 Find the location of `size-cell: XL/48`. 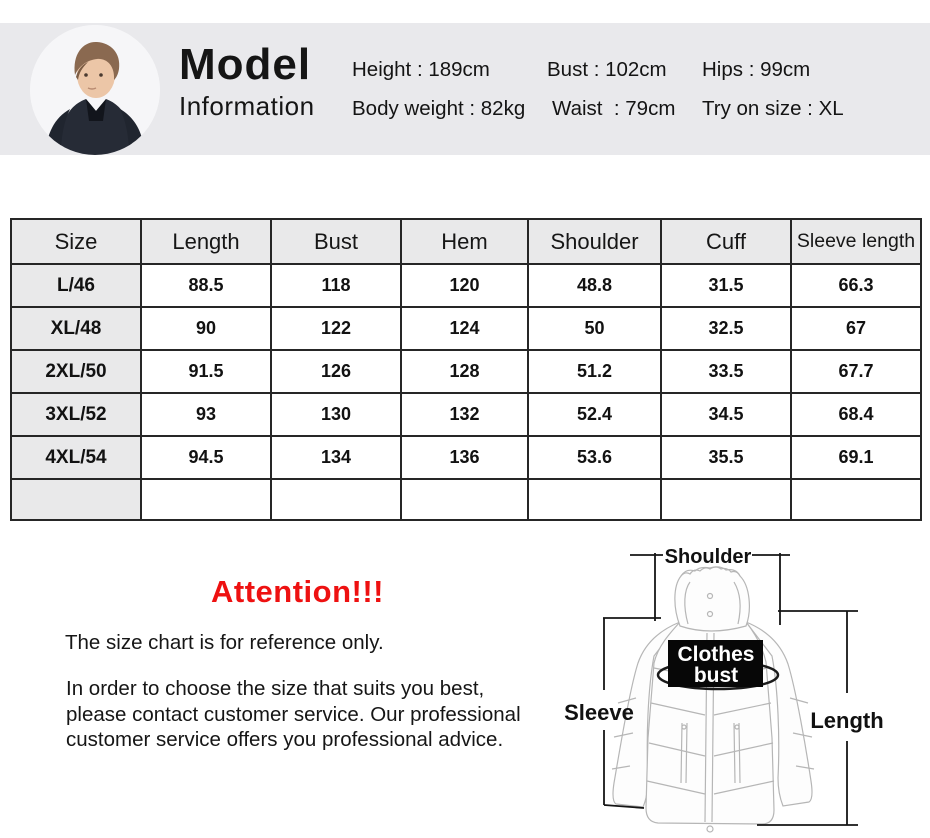

size-cell: XL/48 is located at coordinates (76, 328).